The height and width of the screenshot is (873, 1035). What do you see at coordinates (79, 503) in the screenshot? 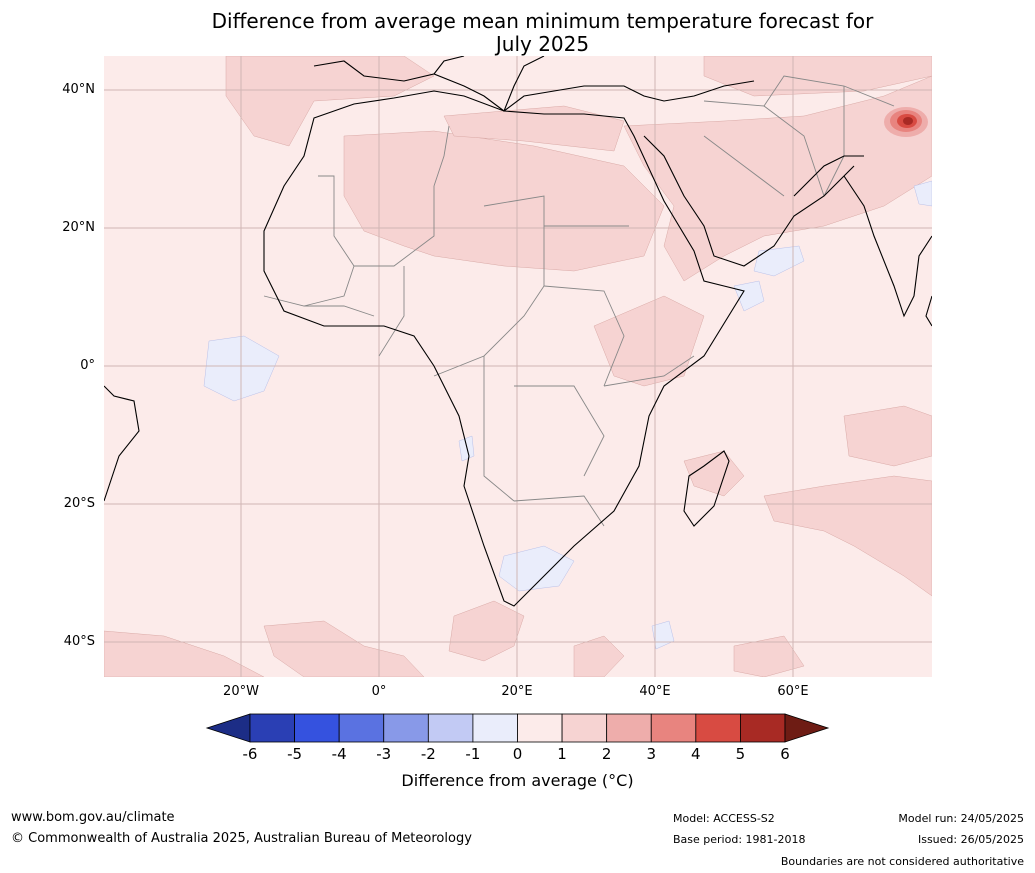
I see `lat-label-20s: 20°S` at bounding box center [79, 503].